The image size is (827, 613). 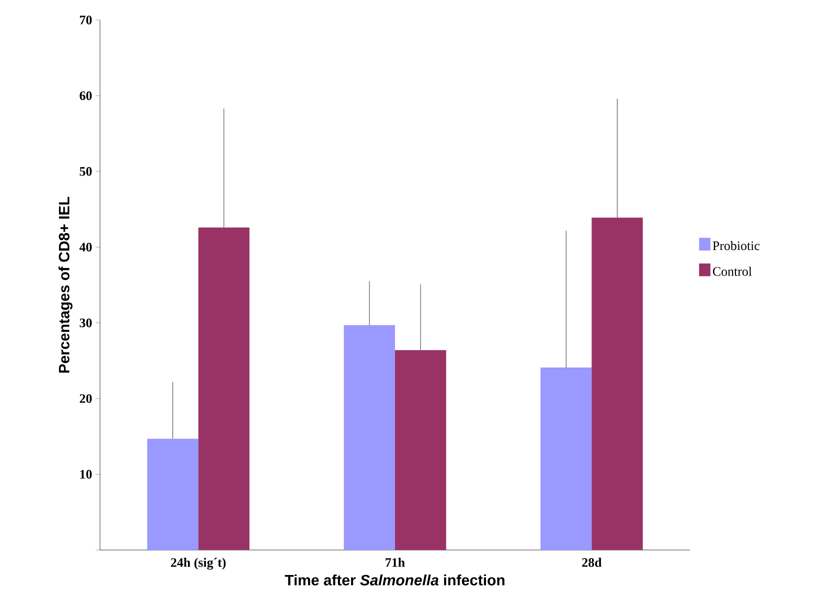 What do you see at coordinates (736, 245) in the screenshot?
I see `legend-label: Probiotic` at bounding box center [736, 245].